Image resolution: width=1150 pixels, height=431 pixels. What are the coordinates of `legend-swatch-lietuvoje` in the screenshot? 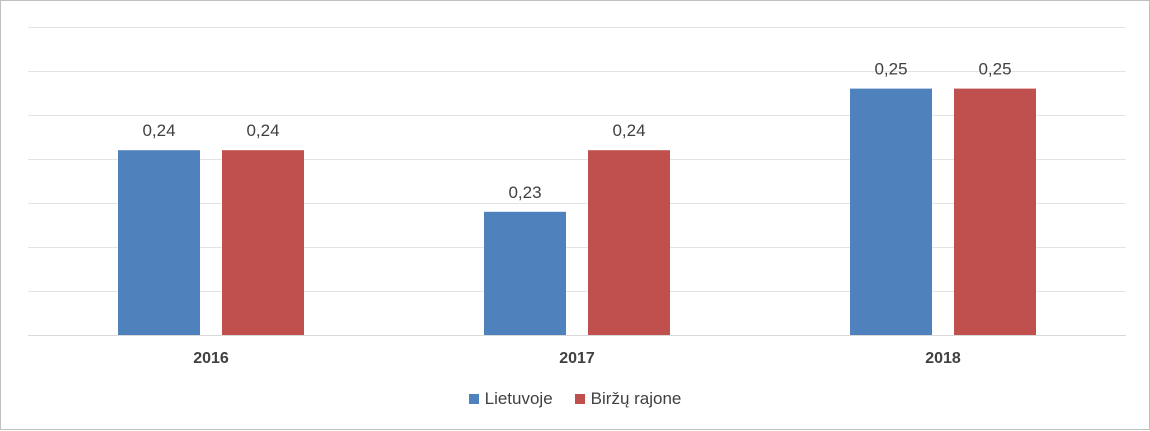 It's located at (473, 399).